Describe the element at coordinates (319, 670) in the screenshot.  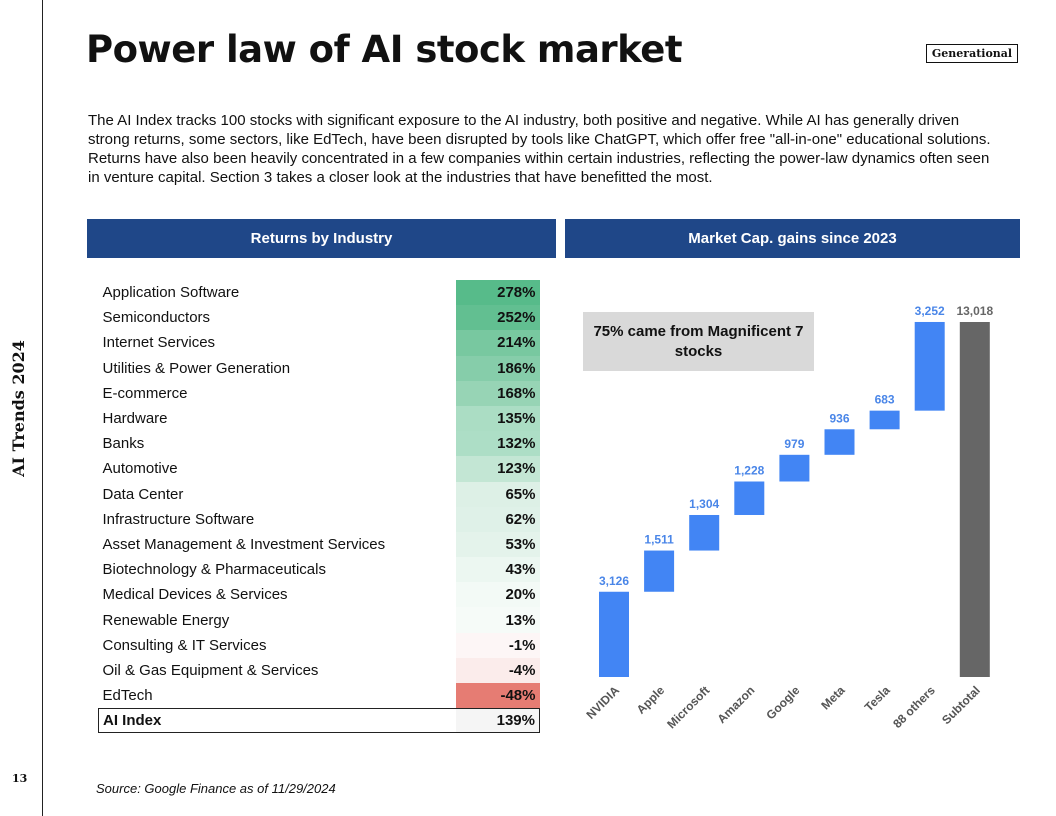
I see `table-row: Oil & Gas Equipment & Services -4%` at that location.